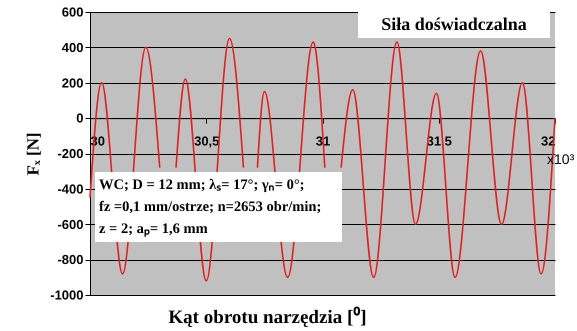 The width and height of the screenshot is (577, 331). Describe the element at coordinates (73, 82) in the screenshot. I see `y-tick-label: 200` at that location.